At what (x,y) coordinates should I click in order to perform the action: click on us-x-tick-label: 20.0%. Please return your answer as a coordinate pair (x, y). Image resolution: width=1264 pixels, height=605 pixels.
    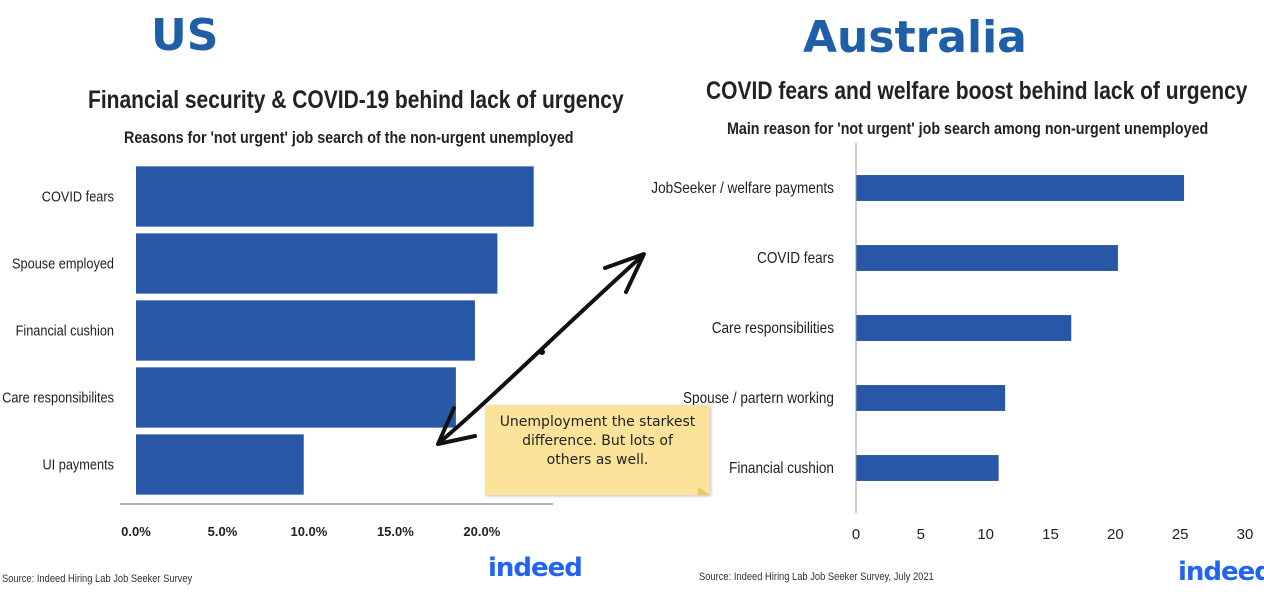
    Looking at the image, I should click on (481, 531).